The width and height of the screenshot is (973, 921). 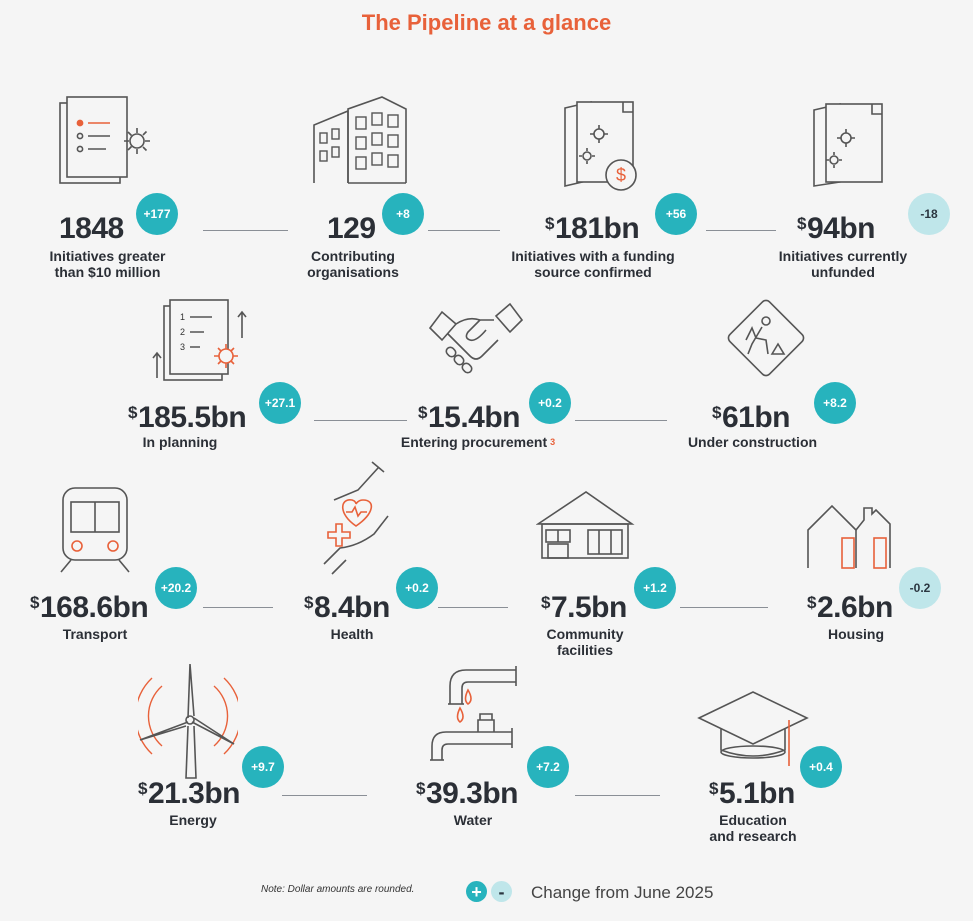 What do you see at coordinates (353, 264) in the screenshot?
I see `stat-label-organisations: Contributing organisations` at bounding box center [353, 264].